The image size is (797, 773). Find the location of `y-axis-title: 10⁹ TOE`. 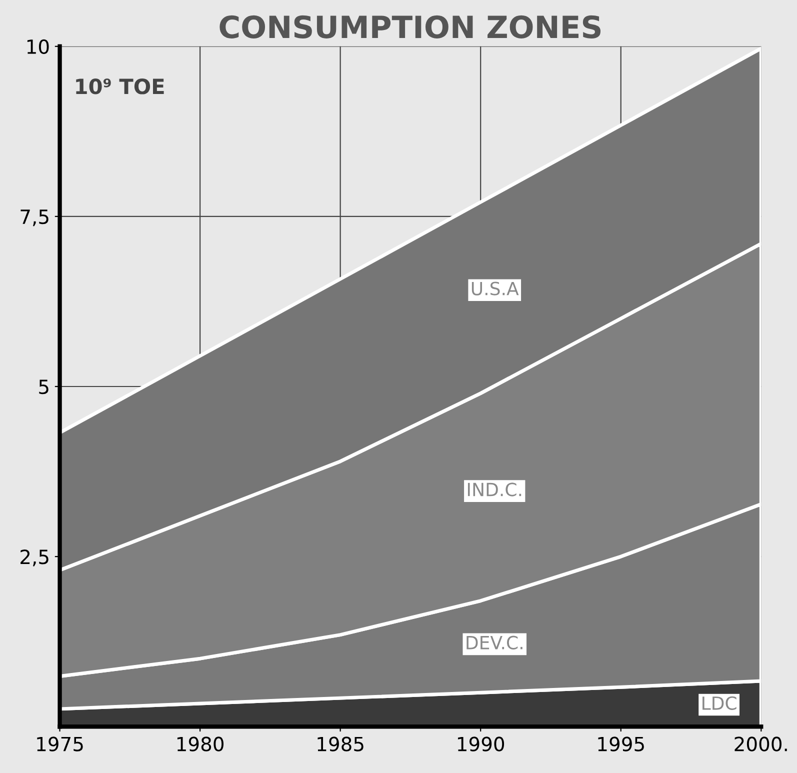

y-axis-title: 10⁹ TOE is located at coordinates (120, 86).